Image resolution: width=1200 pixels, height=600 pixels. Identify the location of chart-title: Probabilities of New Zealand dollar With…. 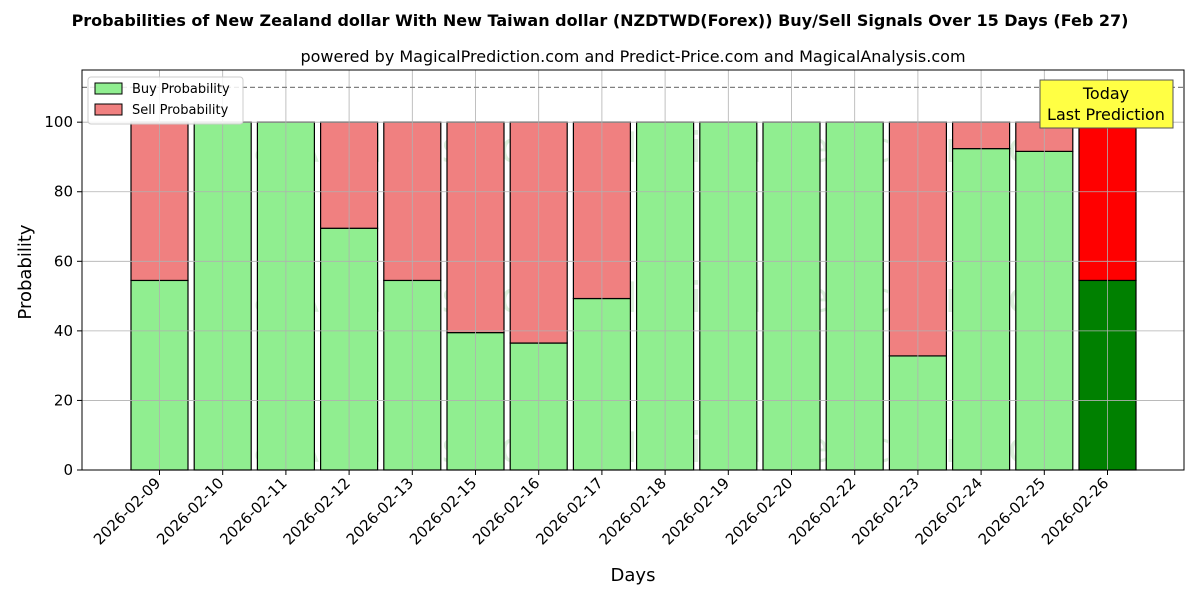
(600, 20).